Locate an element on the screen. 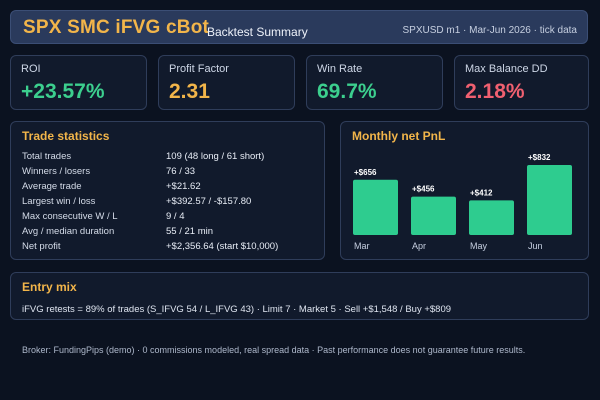  stat-value: +$21.62 is located at coordinates (183, 186).